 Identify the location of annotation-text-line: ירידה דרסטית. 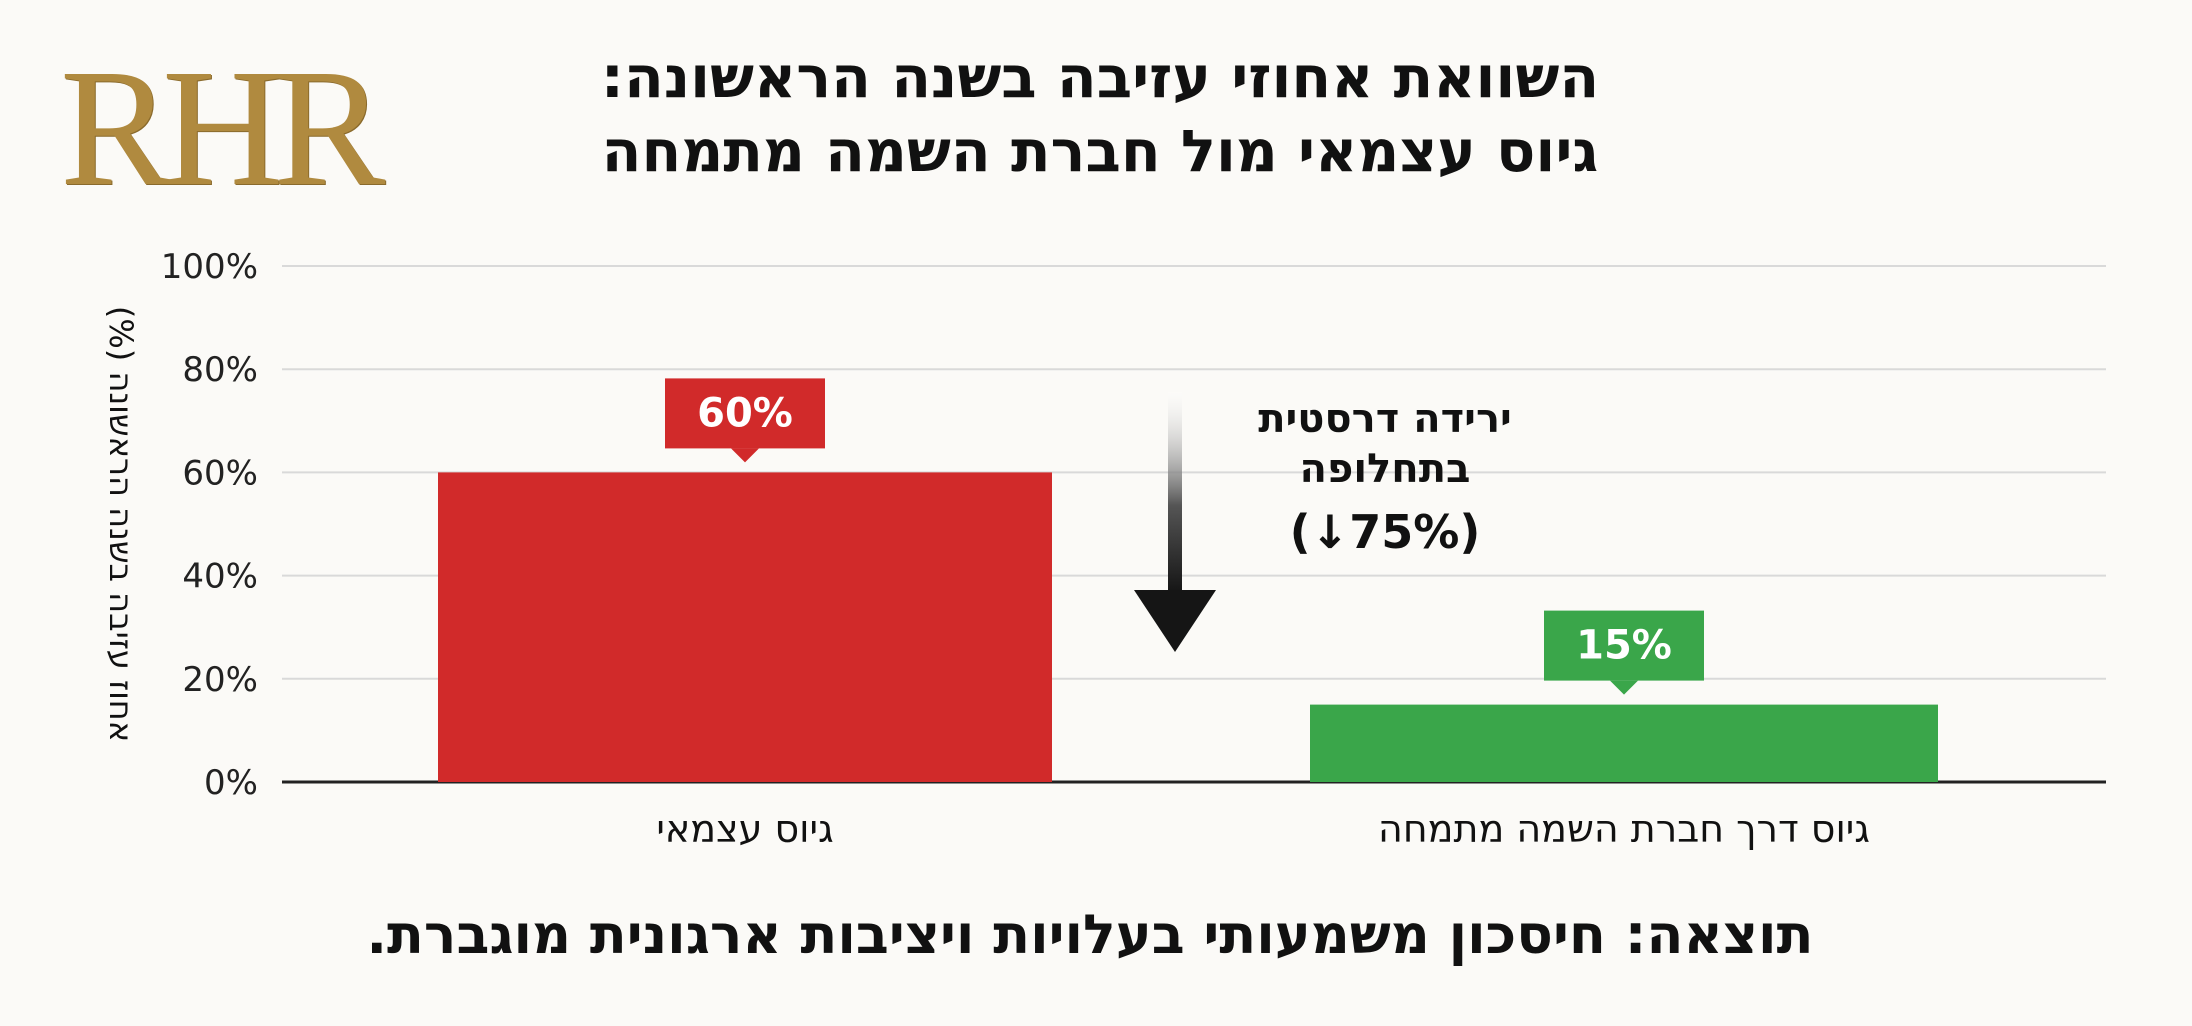
(1385, 419).